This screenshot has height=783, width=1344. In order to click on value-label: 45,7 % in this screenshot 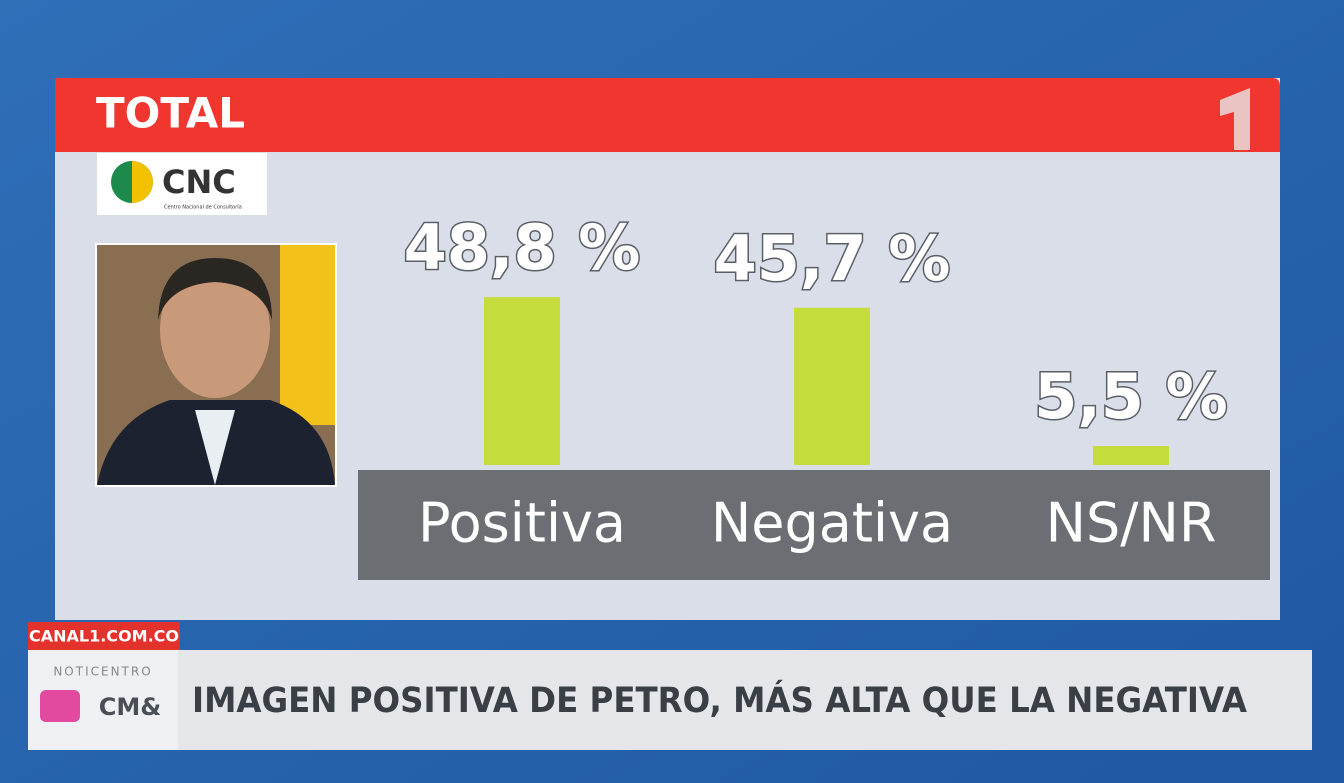, I will do `click(832, 258)`.